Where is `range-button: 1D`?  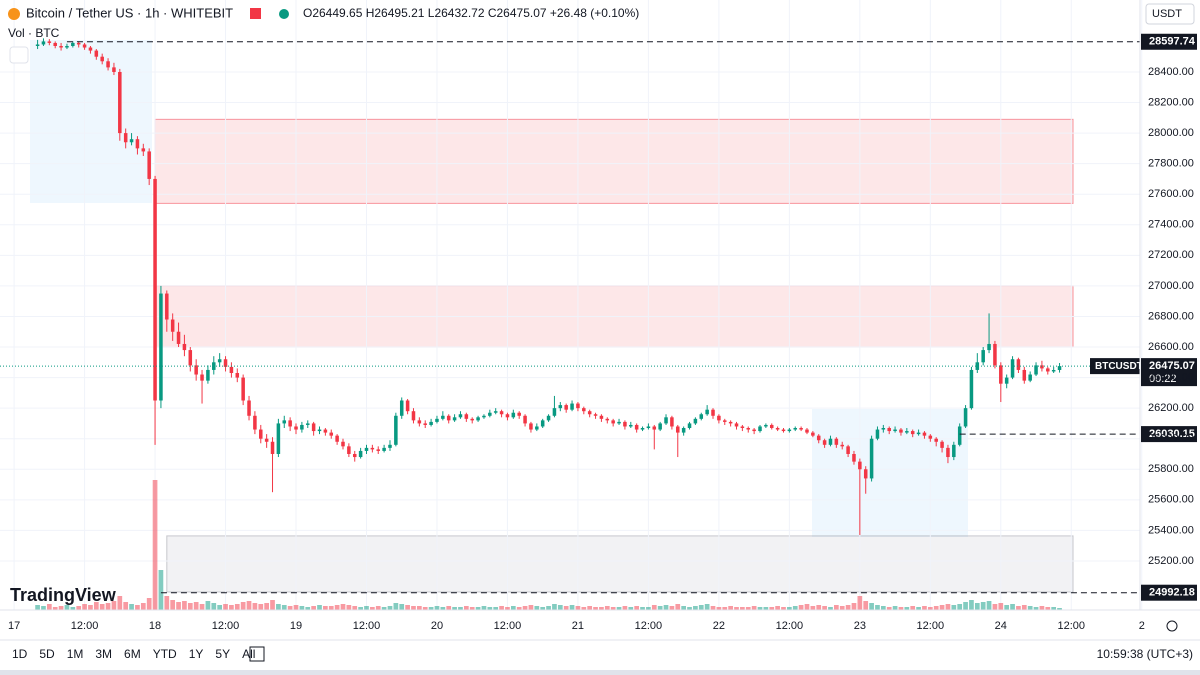 range-button: 1D is located at coordinates (20, 654).